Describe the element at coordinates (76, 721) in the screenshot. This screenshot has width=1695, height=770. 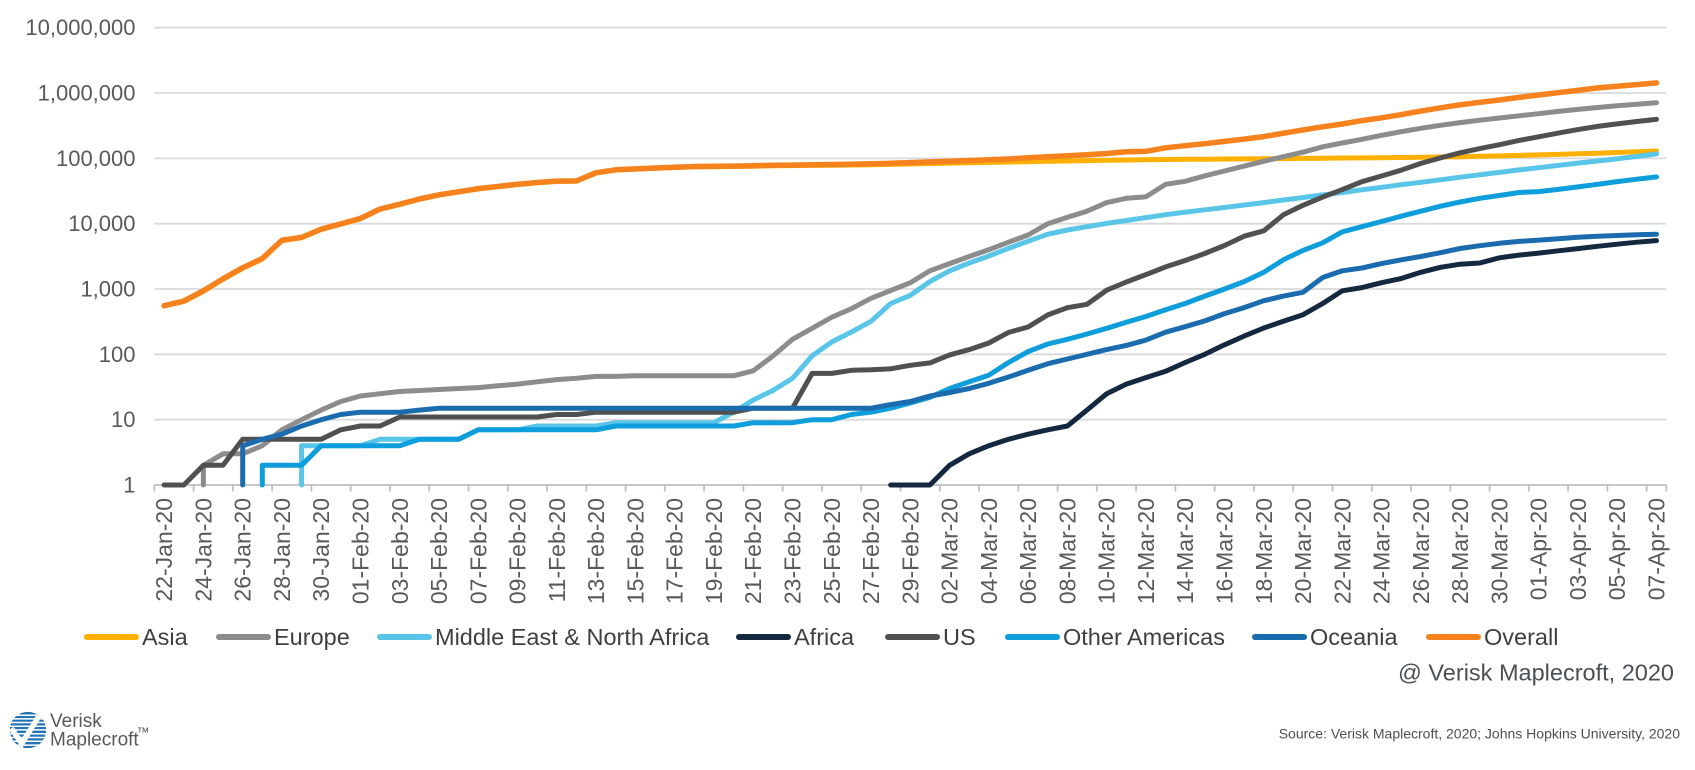
I see `svg-text: Verisk` at that location.